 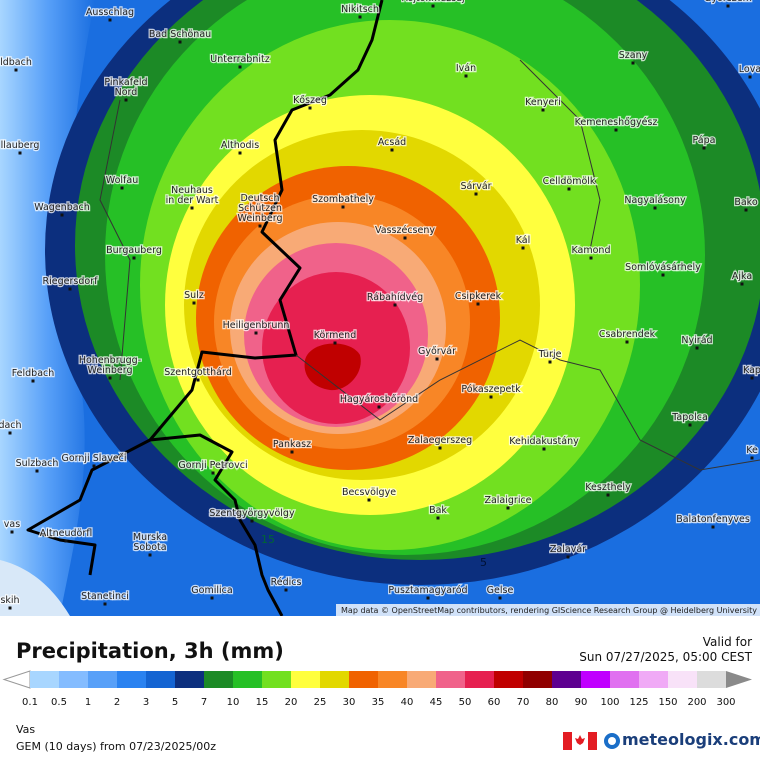 I want to click on place-label: Heiligenbrunn, so click(x=256, y=325).